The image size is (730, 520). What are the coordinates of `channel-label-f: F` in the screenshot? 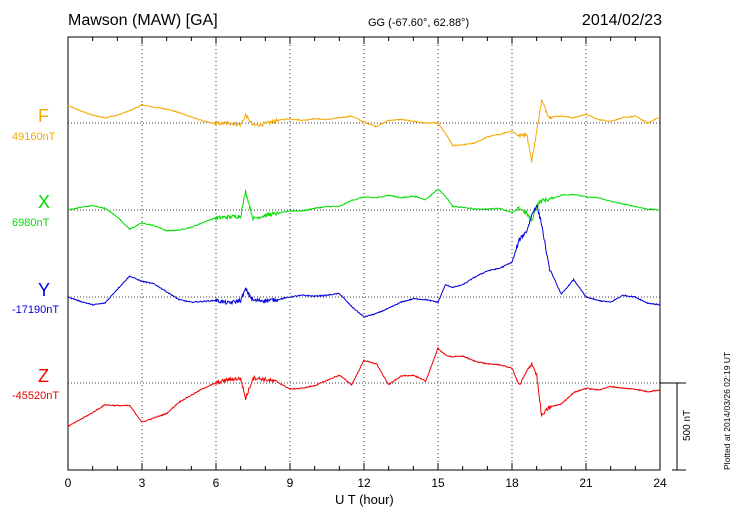 It's located at (43, 116).